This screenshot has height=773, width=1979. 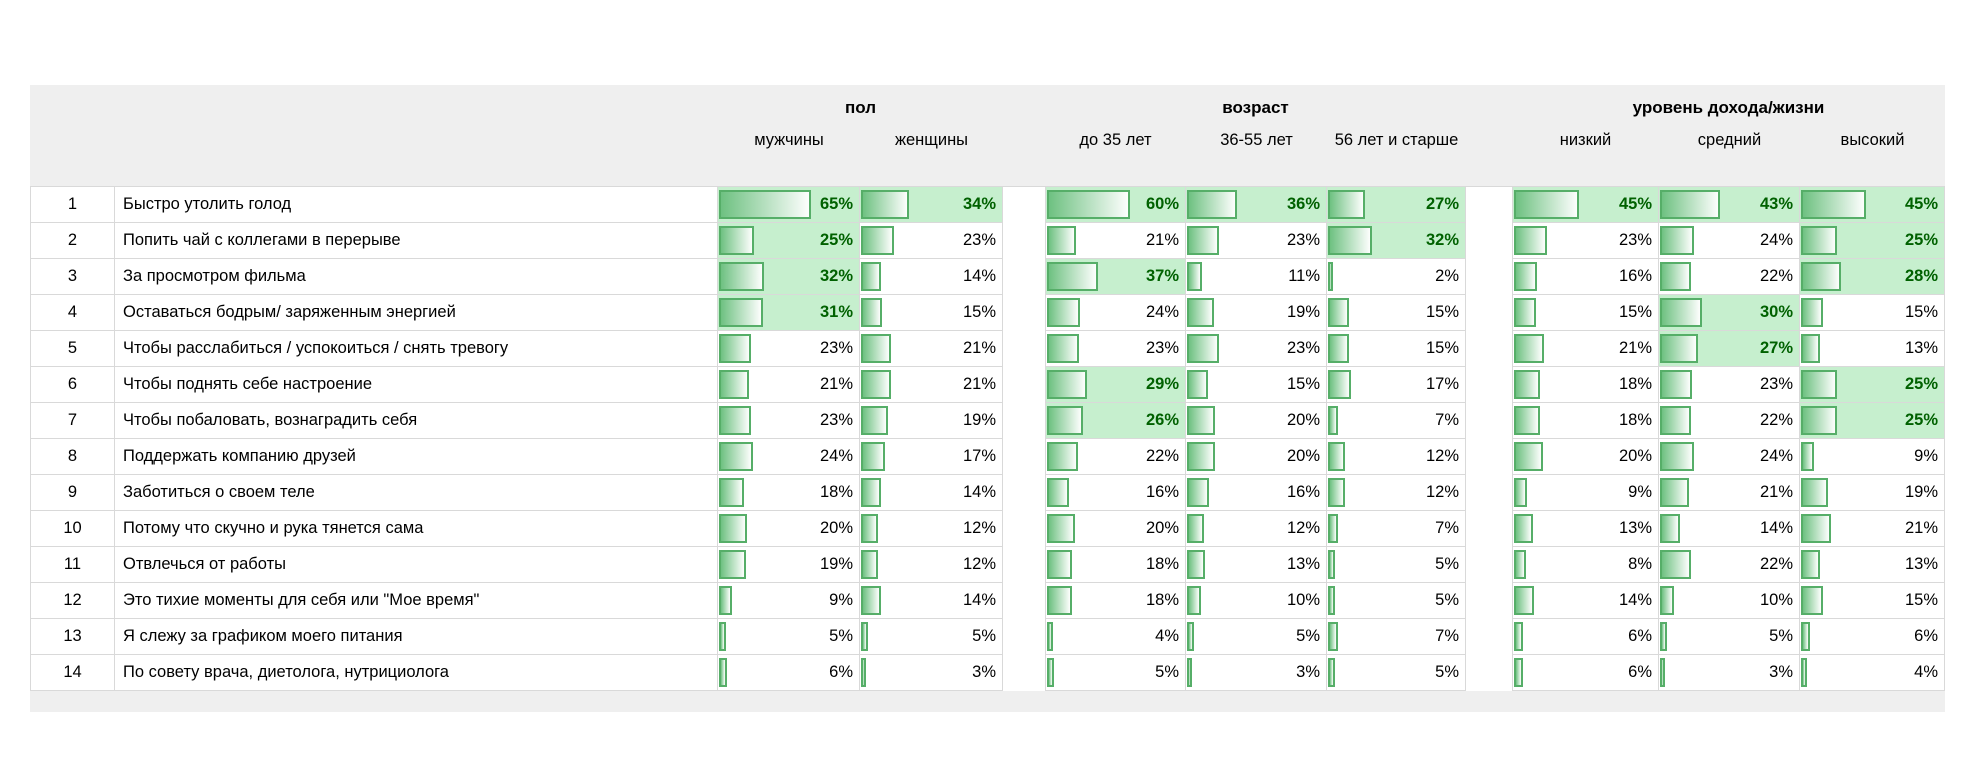 I want to click on data-cell: 22%, so click(x=1729, y=421).